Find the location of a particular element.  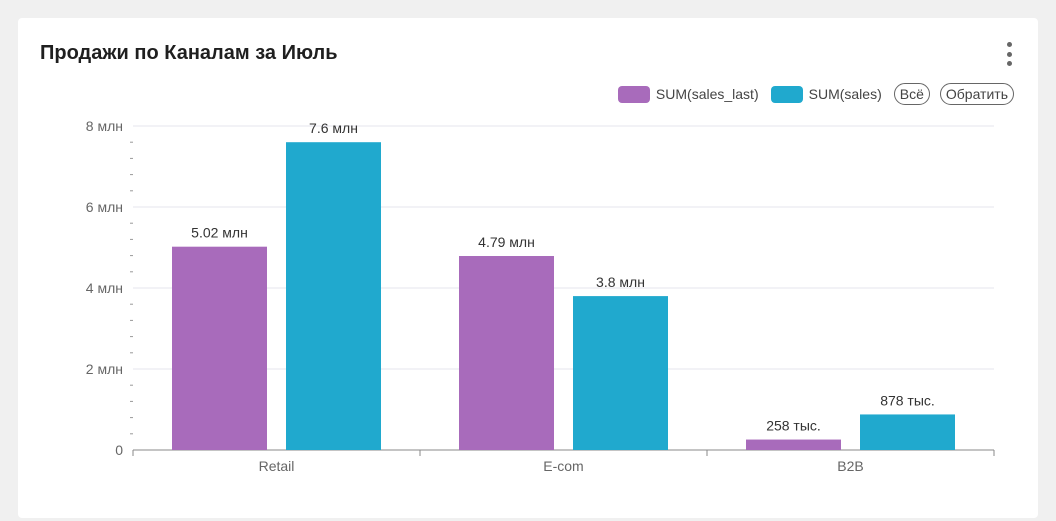

data-label: 258 тыс. is located at coordinates (793, 426).